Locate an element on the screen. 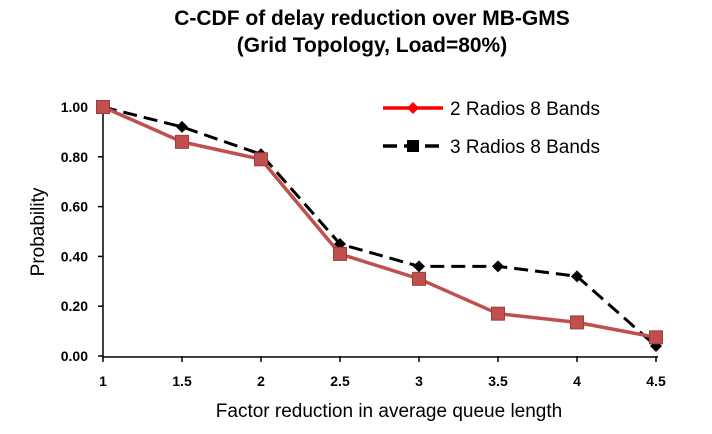  x-tick-label: 3.5 is located at coordinates (498, 381).